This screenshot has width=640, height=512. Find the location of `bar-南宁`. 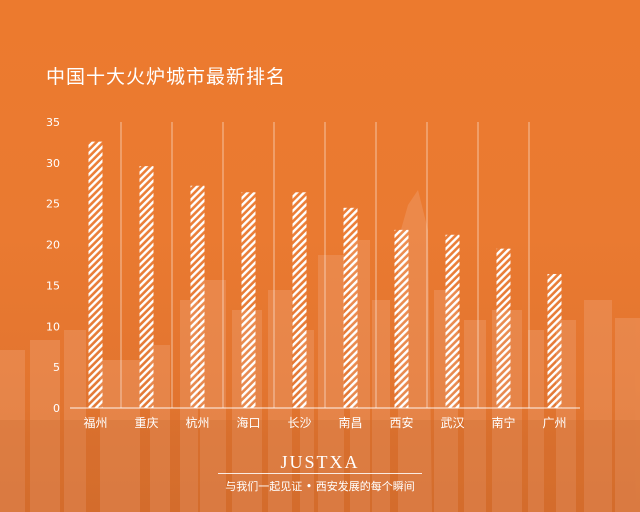

bar-南宁 is located at coordinates (503, 328).